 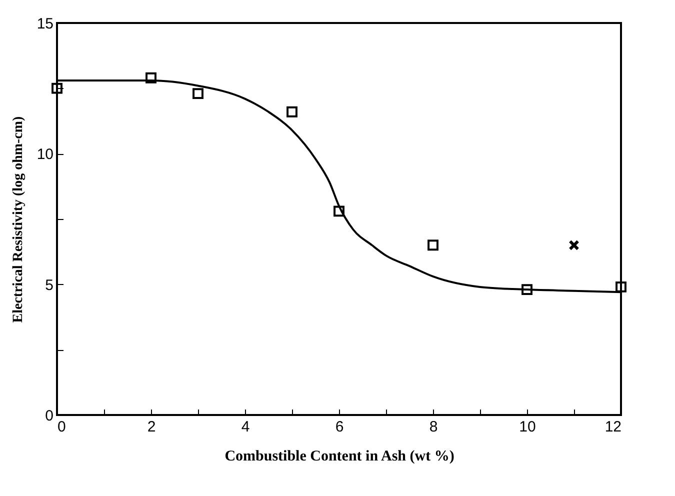 What do you see at coordinates (62, 427) in the screenshot?
I see `x-tick-label: 0` at bounding box center [62, 427].